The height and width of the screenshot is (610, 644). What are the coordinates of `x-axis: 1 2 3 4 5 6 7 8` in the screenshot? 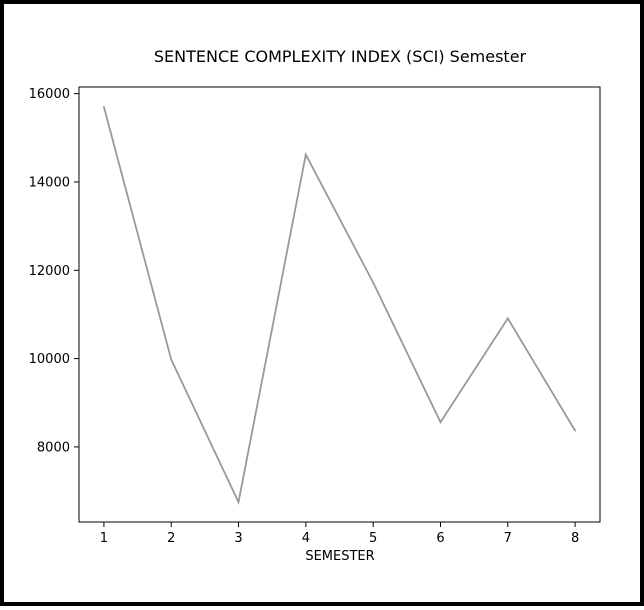 It's located at (339, 534).